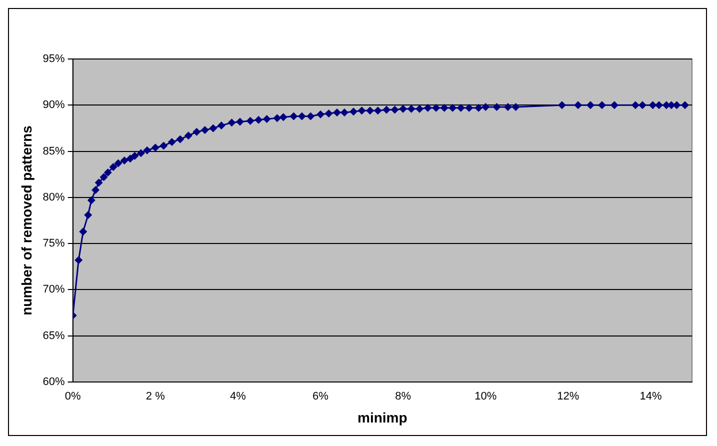 The width and height of the screenshot is (717, 446). What do you see at coordinates (26, 220) in the screenshot?
I see `y-axis-title: number of removed patterns` at bounding box center [26, 220].